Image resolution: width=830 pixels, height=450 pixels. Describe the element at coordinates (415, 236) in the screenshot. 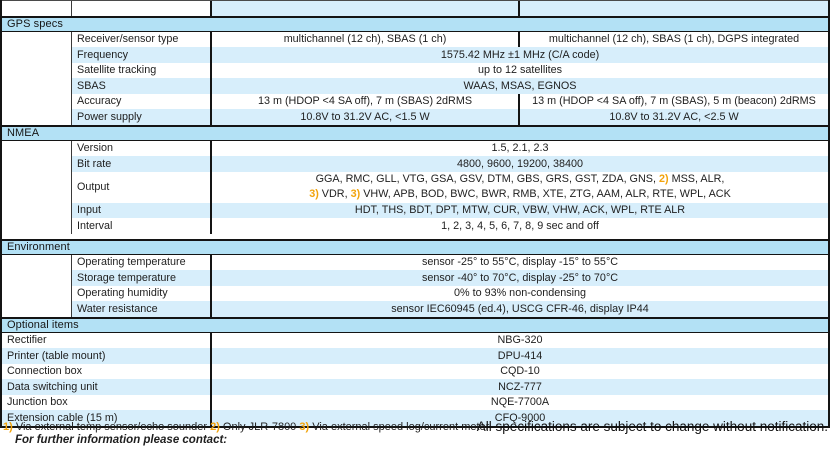

I see `section-spacer` at that location.